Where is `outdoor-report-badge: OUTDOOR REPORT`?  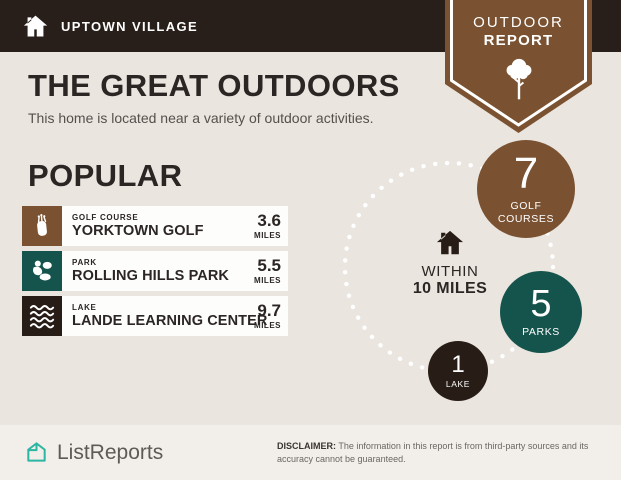 outdoor-report-badge: OUTDOOR REPORT is located at coordinates (518, 66).